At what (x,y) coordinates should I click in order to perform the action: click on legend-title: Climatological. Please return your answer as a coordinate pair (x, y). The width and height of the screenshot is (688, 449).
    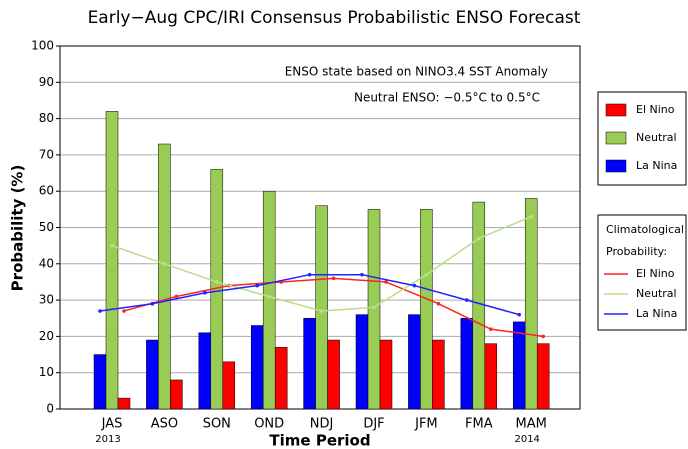
    Looking at the image, I should click on (645, 229).